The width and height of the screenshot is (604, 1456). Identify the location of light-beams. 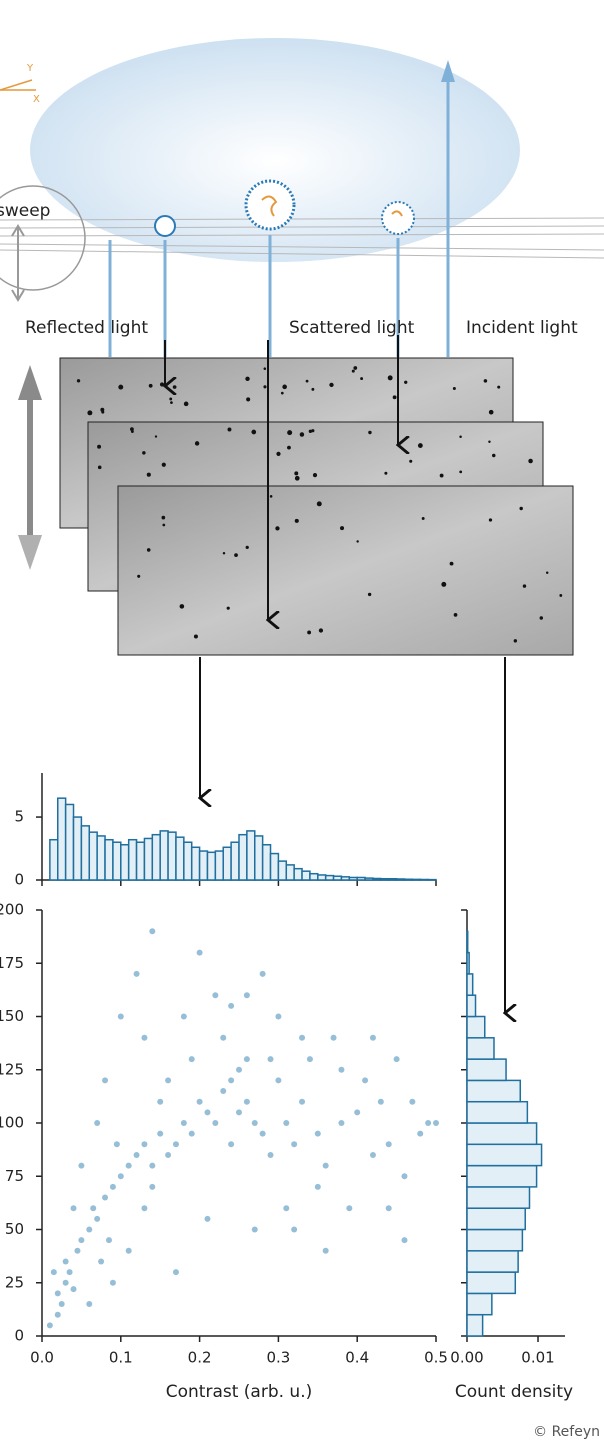
(279, 213).